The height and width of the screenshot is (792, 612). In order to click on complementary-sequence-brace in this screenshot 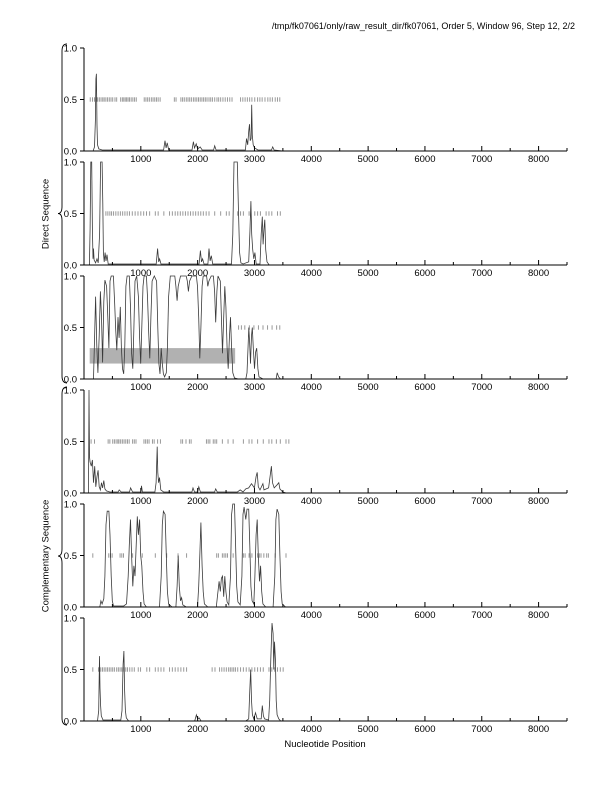, I will do `click(62, 556)`.